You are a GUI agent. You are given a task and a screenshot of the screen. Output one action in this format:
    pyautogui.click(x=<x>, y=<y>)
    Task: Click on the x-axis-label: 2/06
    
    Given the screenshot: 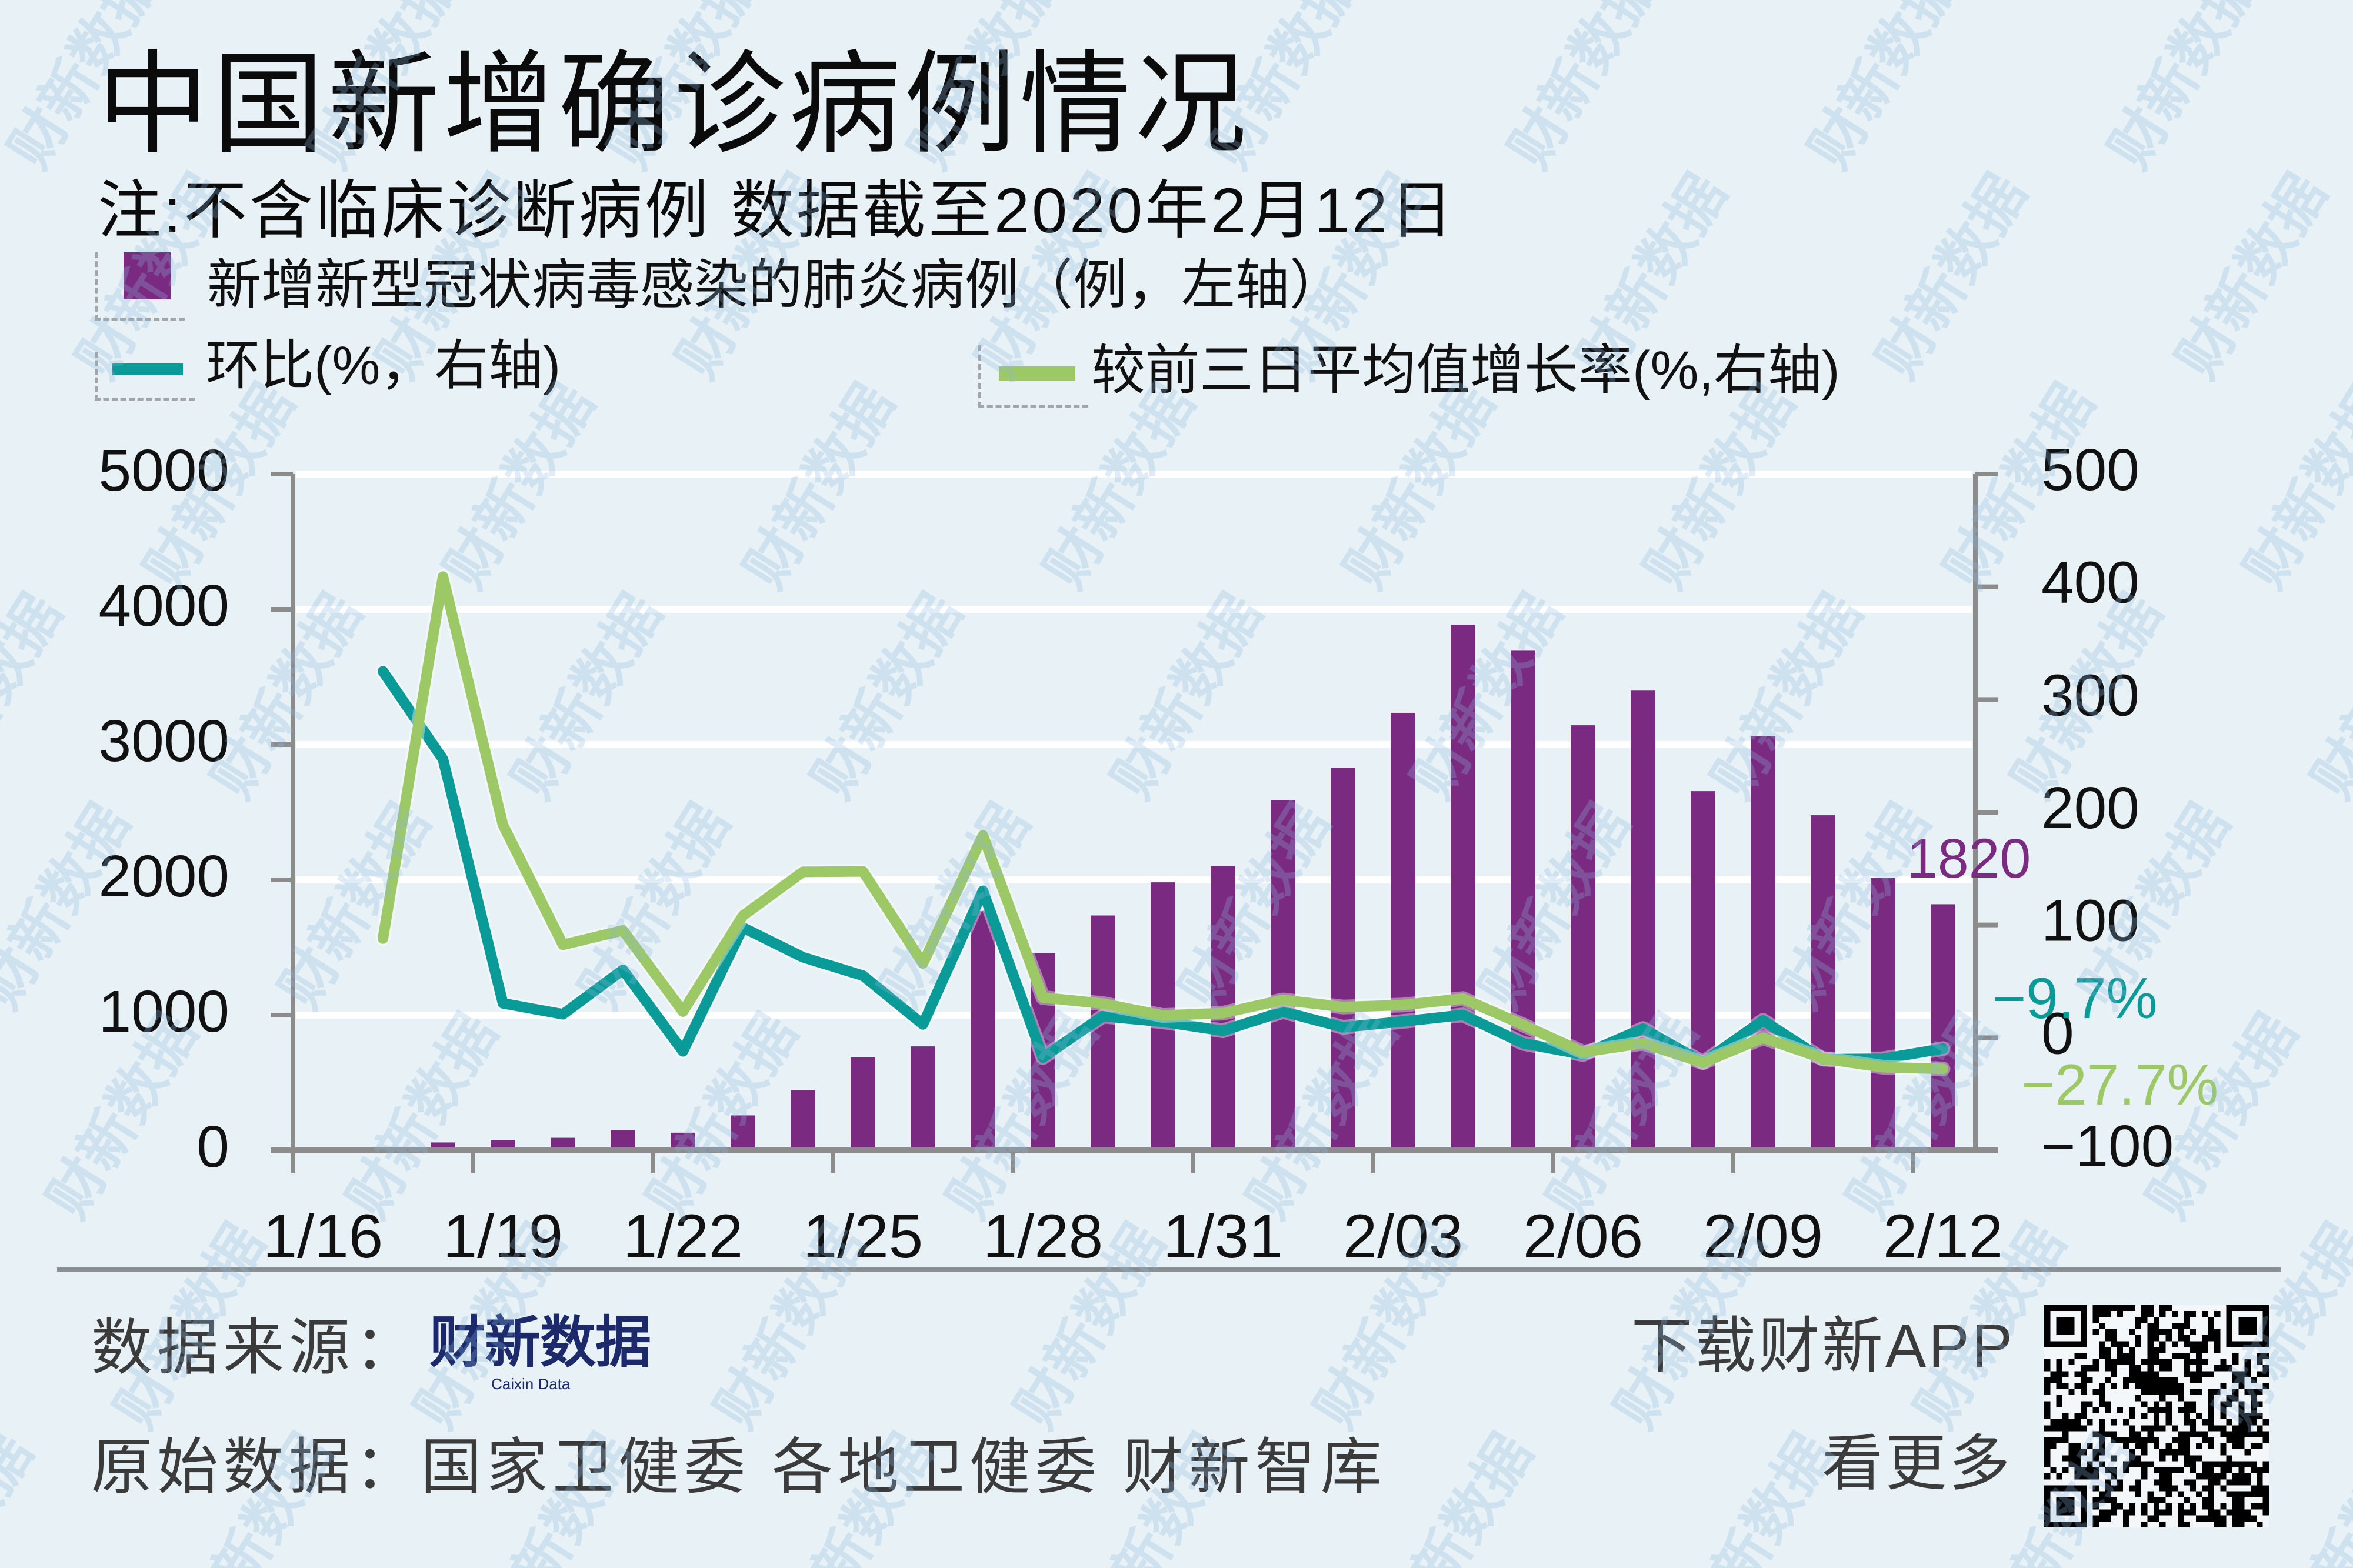 What is the action you would take?
    pyautogui.click(x=1583, y=1236)
    